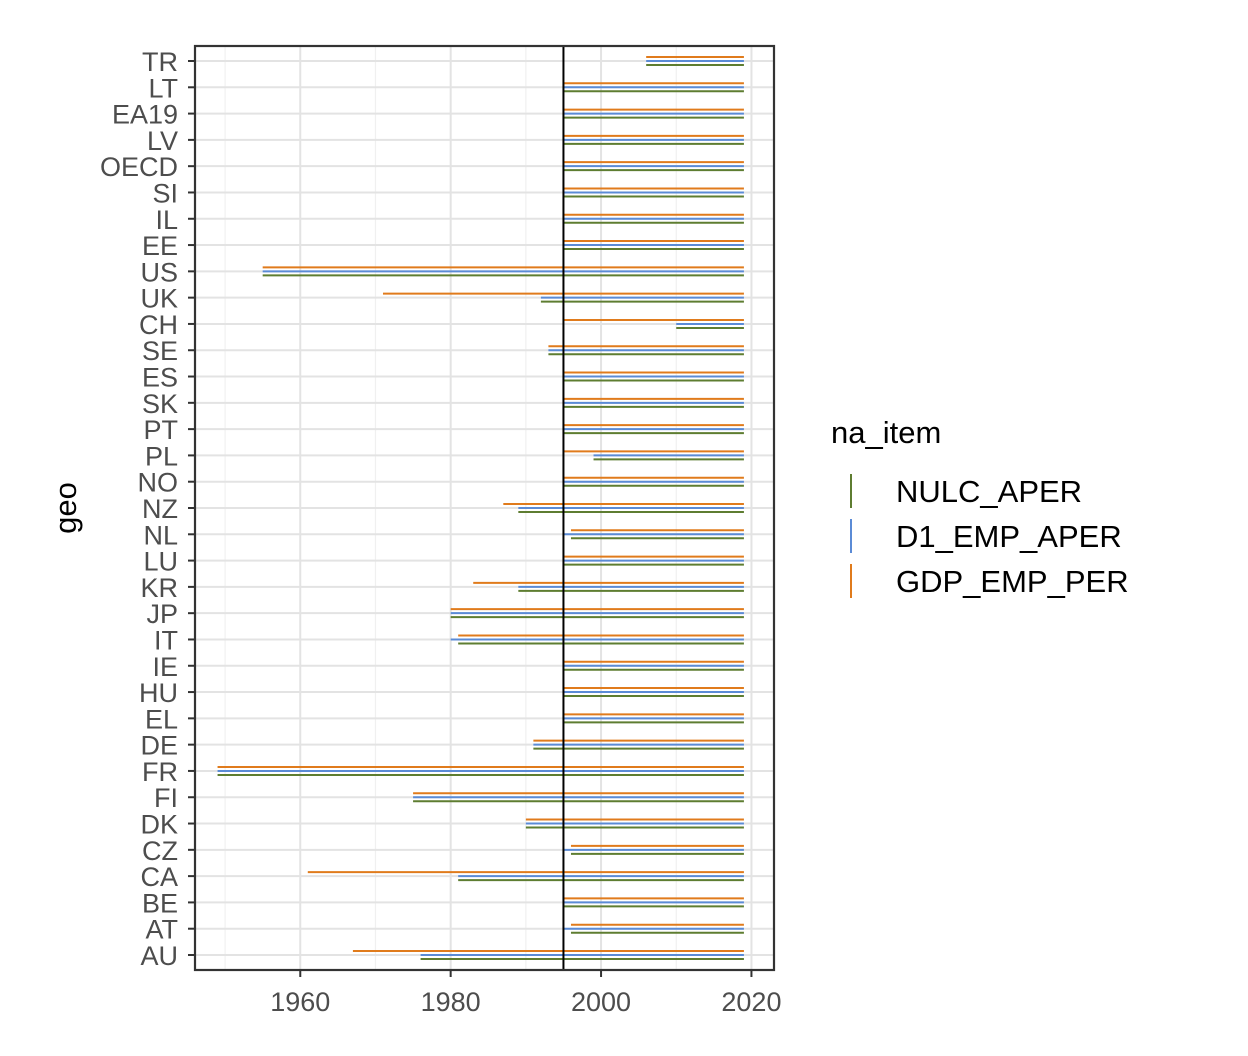  I want to click on y-tick-label-lt: LT, so click(163, 88).